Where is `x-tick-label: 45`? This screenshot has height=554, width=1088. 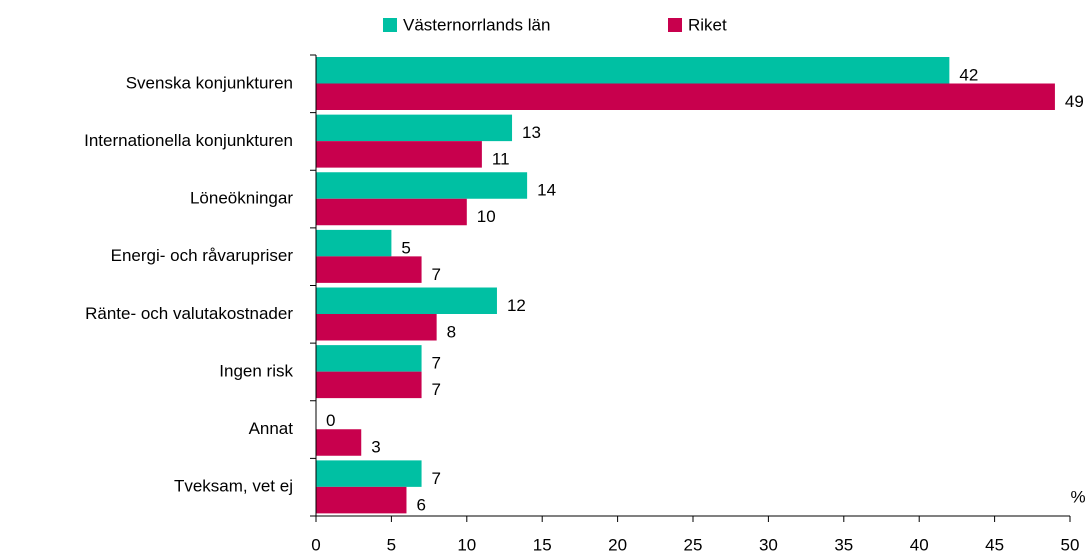 x-tick-label: 45 is located at coordinates (994, 544).